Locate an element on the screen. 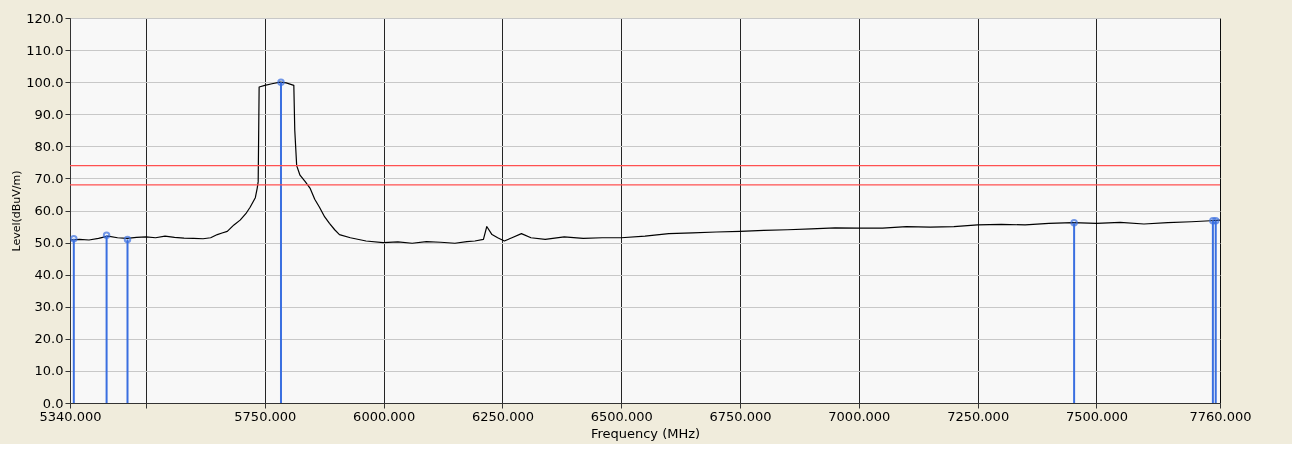  y-tick-label: 30.0 is located at coordinates (49, 307).